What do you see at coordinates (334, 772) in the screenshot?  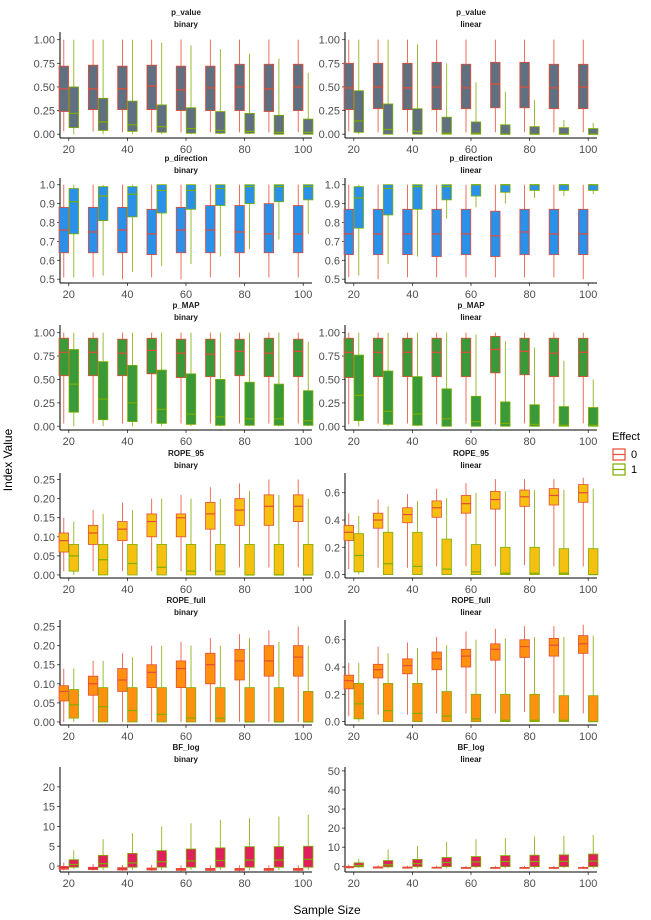 I see `y-tick-label: 50` at bounding box center [334, 772].